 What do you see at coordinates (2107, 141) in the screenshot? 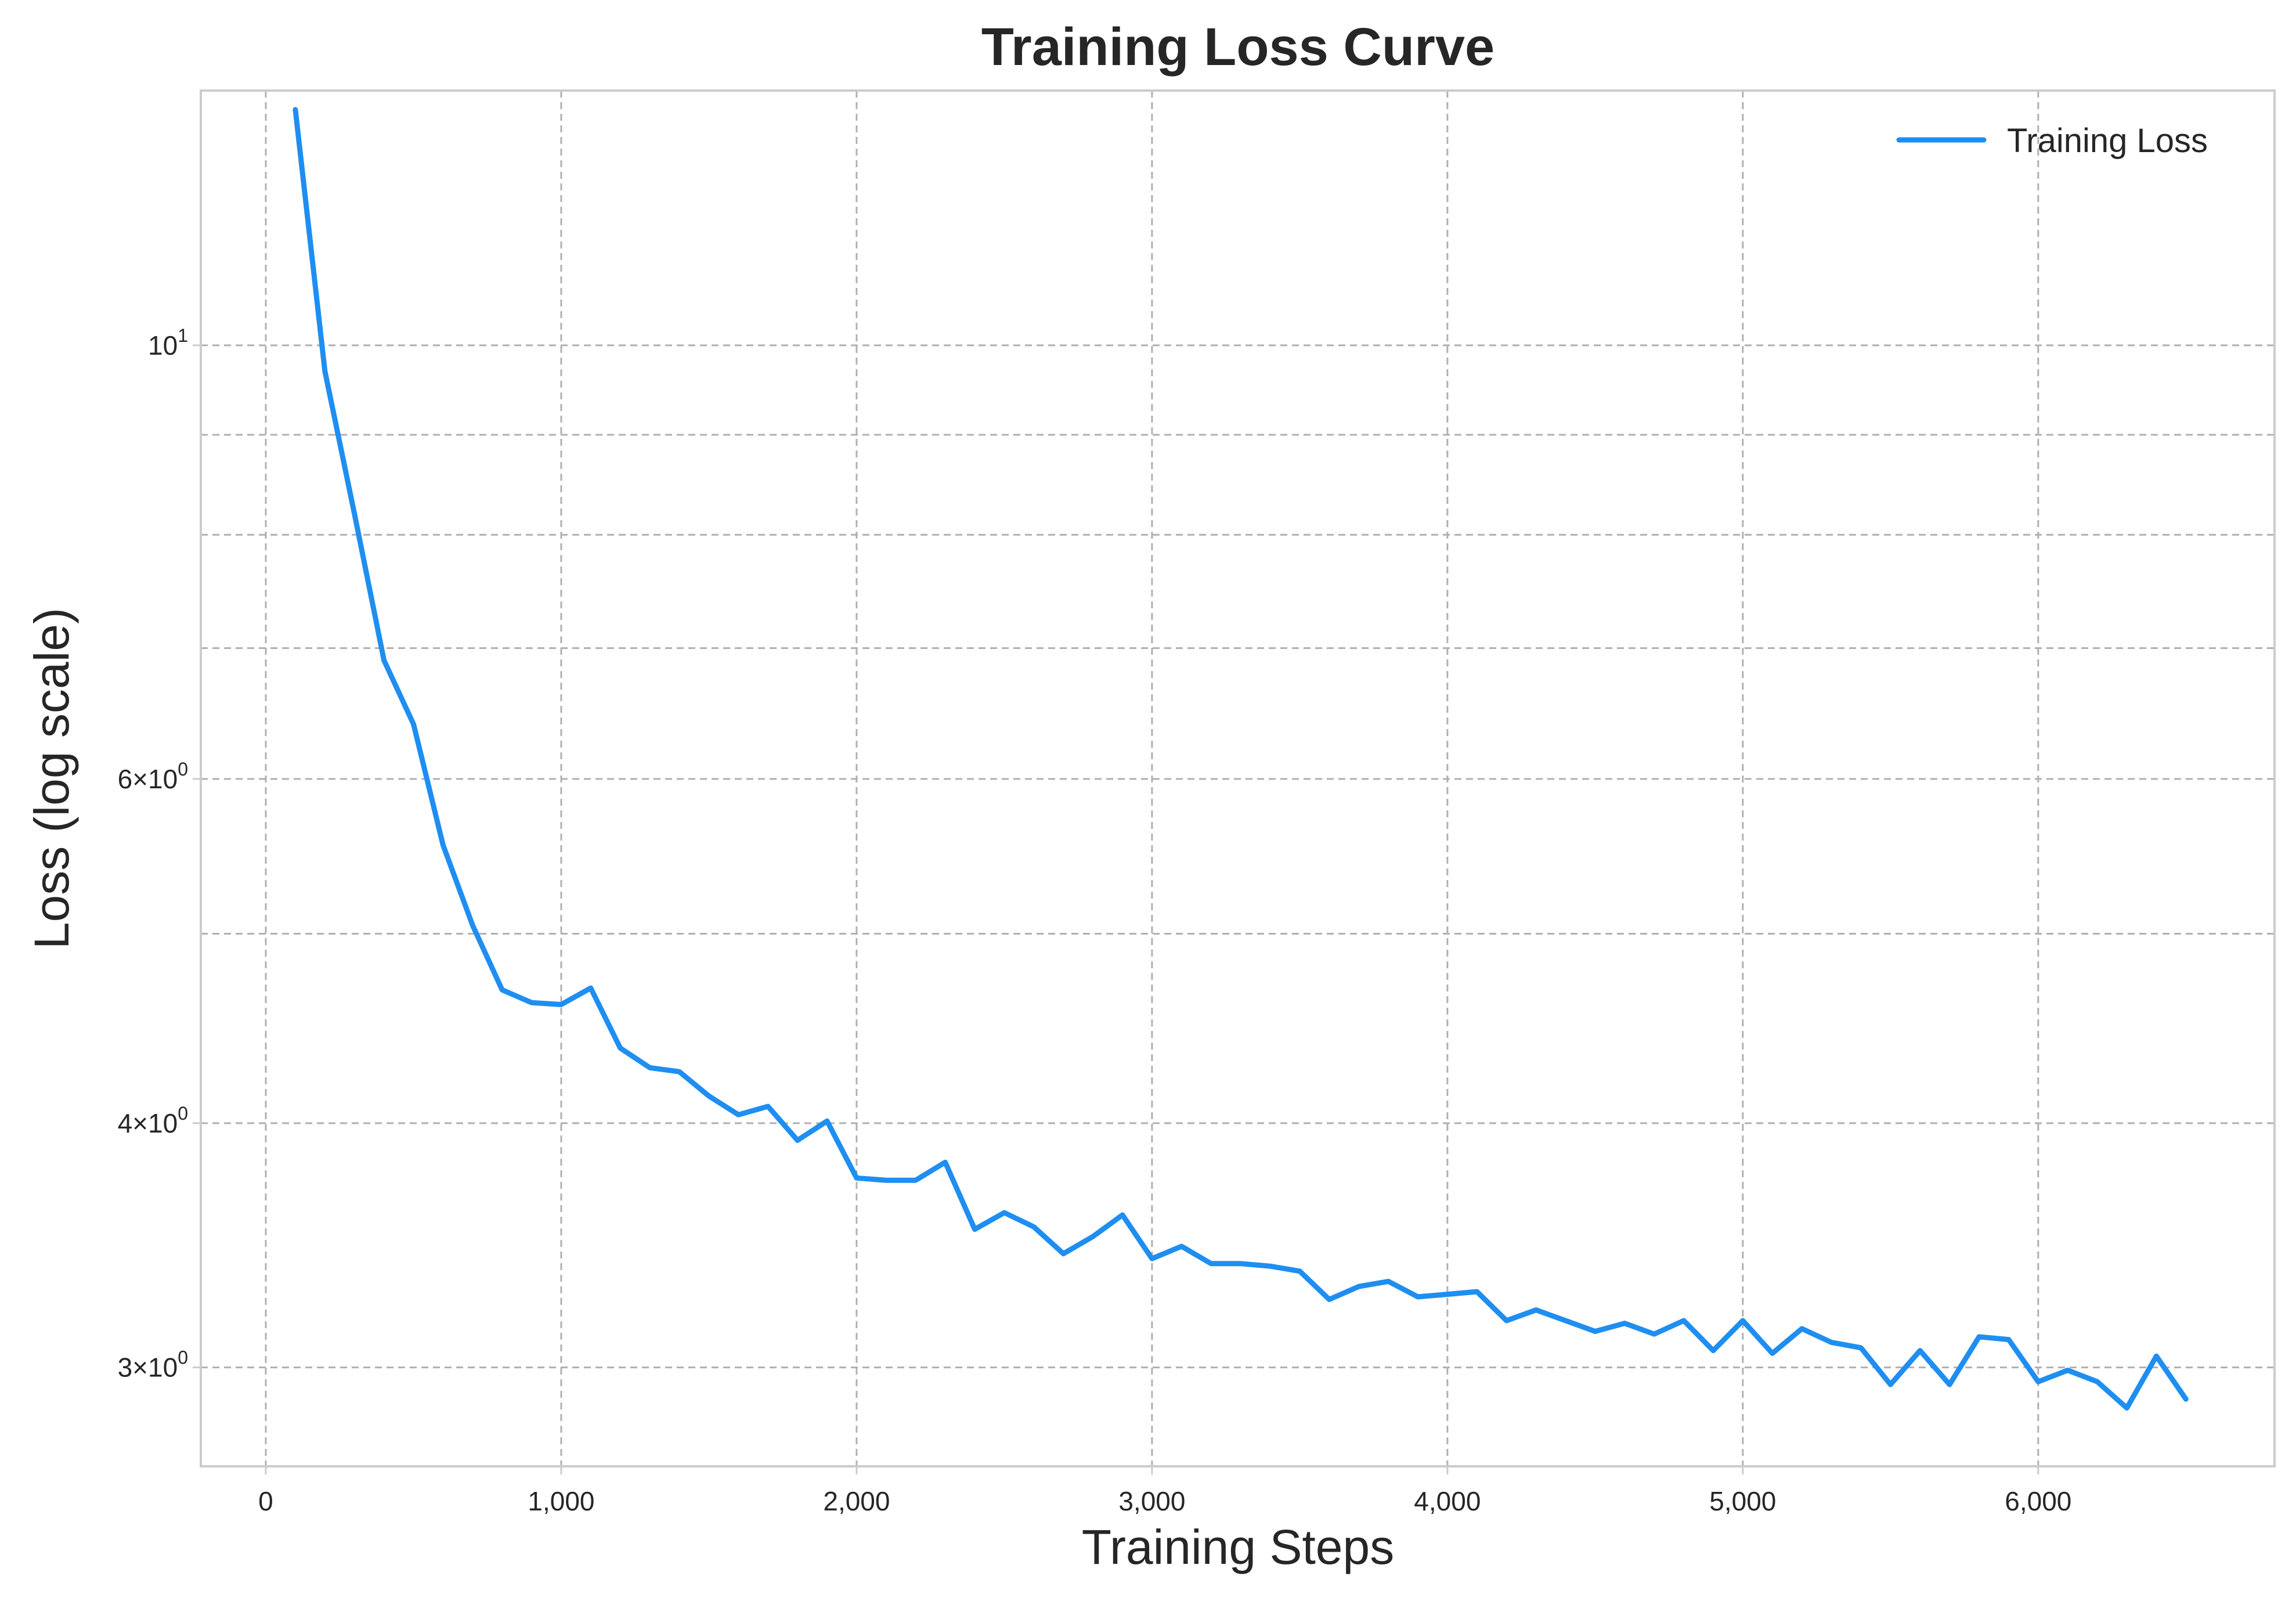
I see `legend-label: Training Loss` at bounding box center [2107, 141].